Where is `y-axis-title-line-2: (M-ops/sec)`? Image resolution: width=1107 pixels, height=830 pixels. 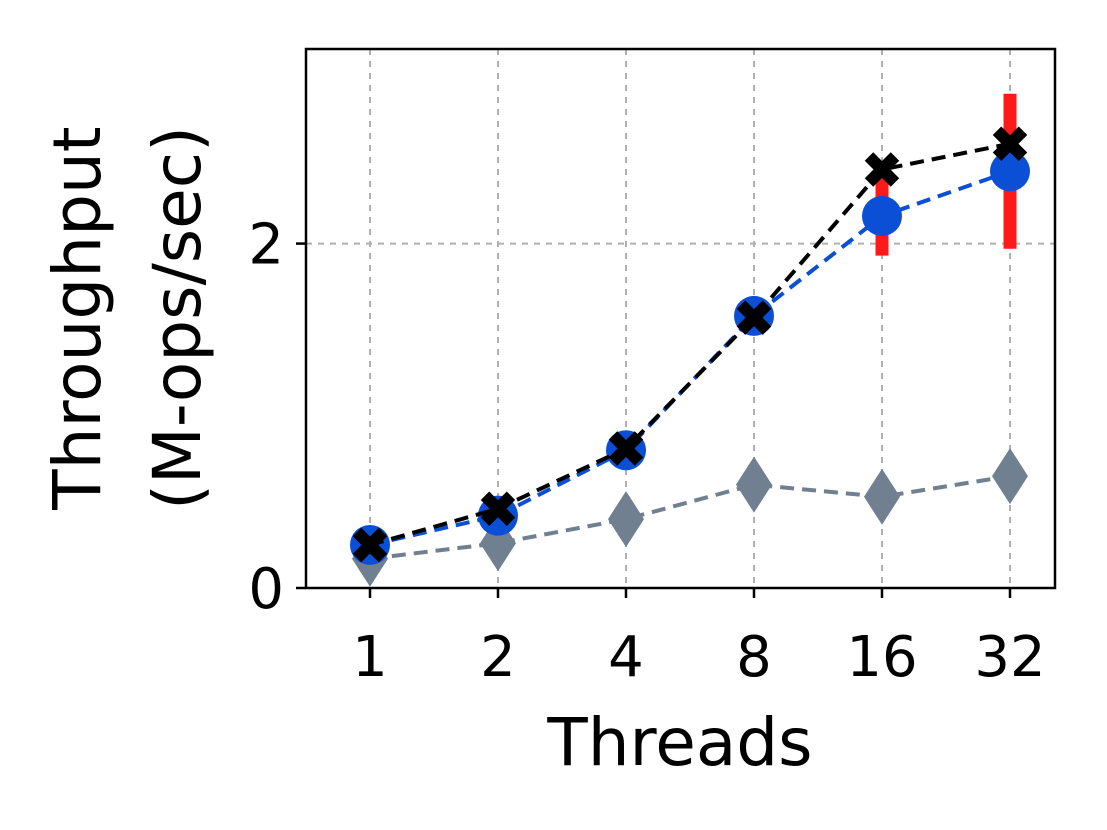 y-axis-title-line-2: (M-ops/sec) is located at coordinates (177, 318).